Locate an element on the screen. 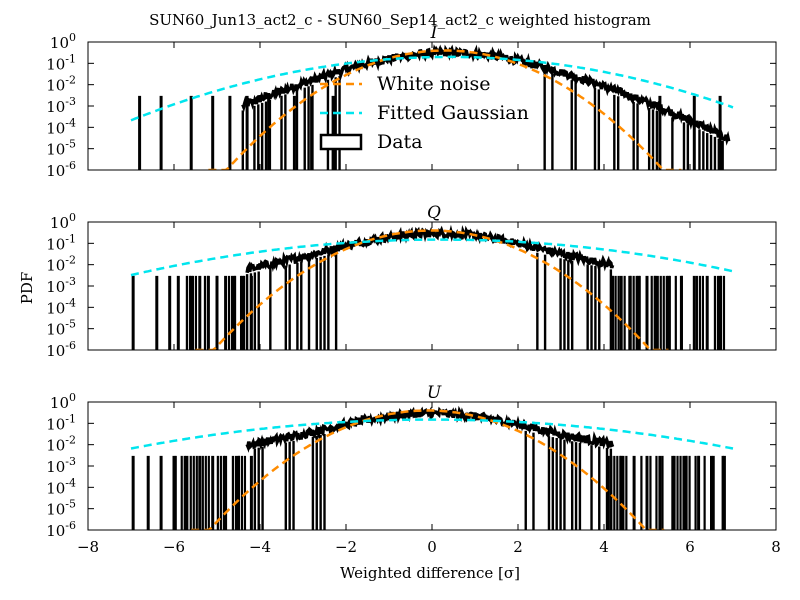 The width and height of the screenshot is (800, 600). x-tick-label: 8 is located at coordinates (776, 547).